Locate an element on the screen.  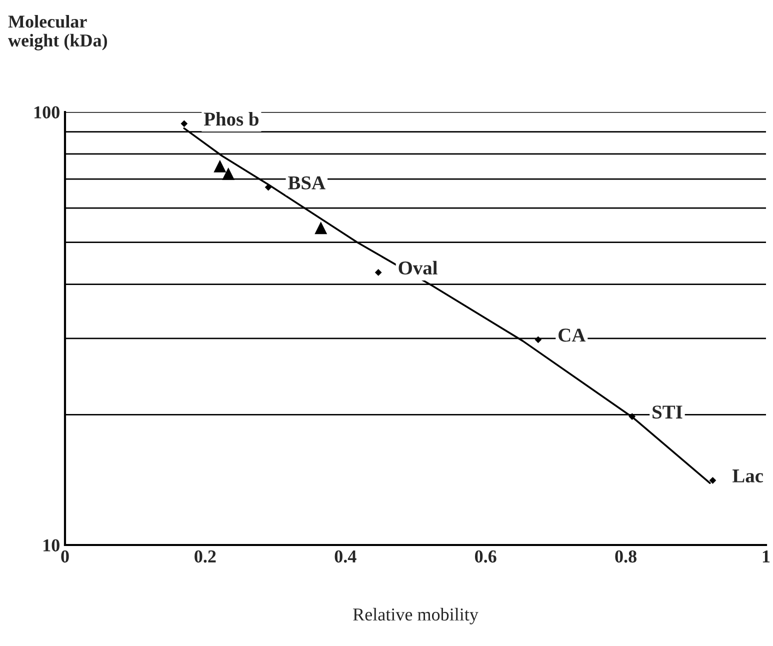
annotation: Lac is located at coordinates (748, 476).